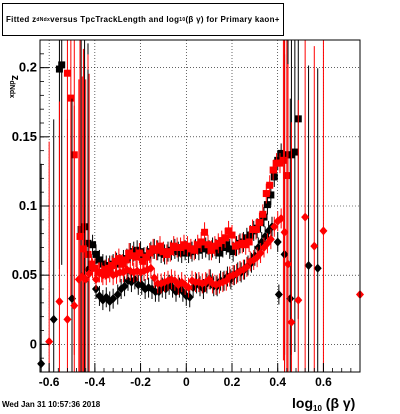 Image resolution: width=400 pixels, height=414 pixels. What do you see at coordinates (24, 136) in the screenshot?
I see `y-tick-label: 0.15` at bounding box center [24, 136].